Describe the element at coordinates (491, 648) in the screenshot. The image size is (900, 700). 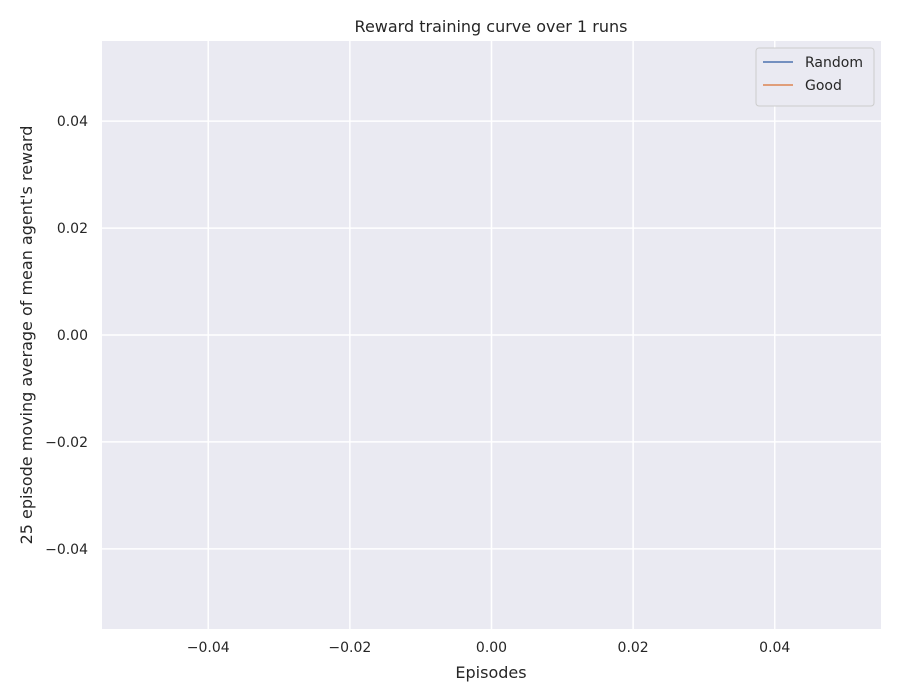
I see `x-tick-label: 0.00` at that location.